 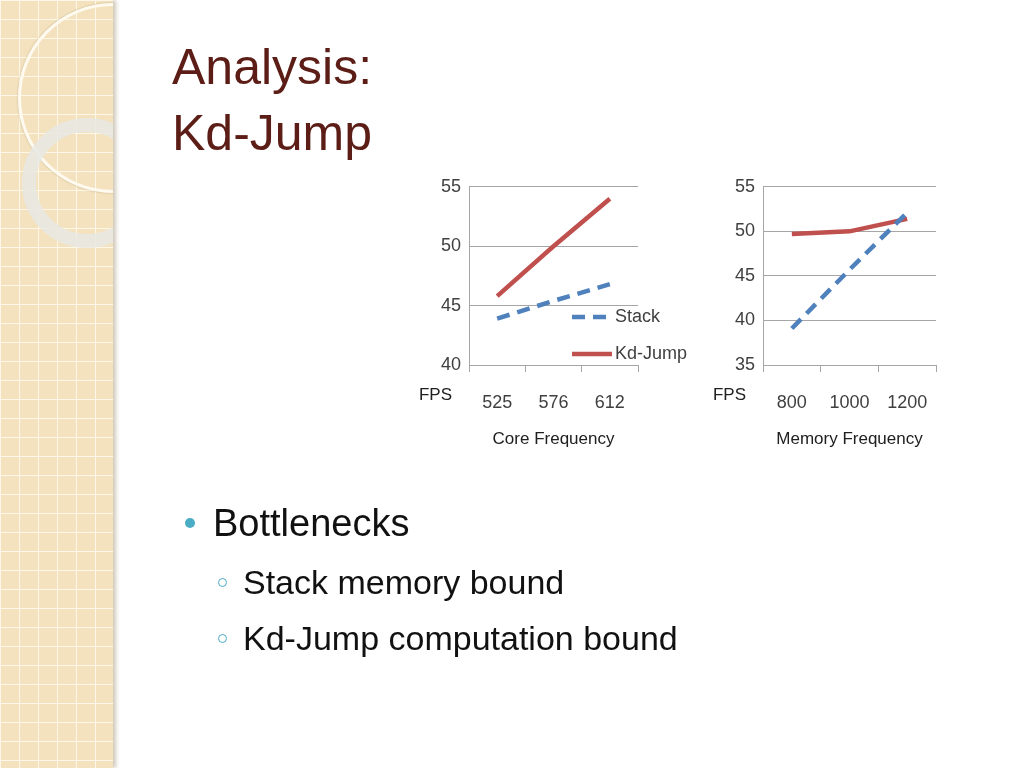 What do you see at coordinates (273, 100) in the screenshot?
I see `text: Analysis: Kd-Jump` at bounding box center [273, 100].